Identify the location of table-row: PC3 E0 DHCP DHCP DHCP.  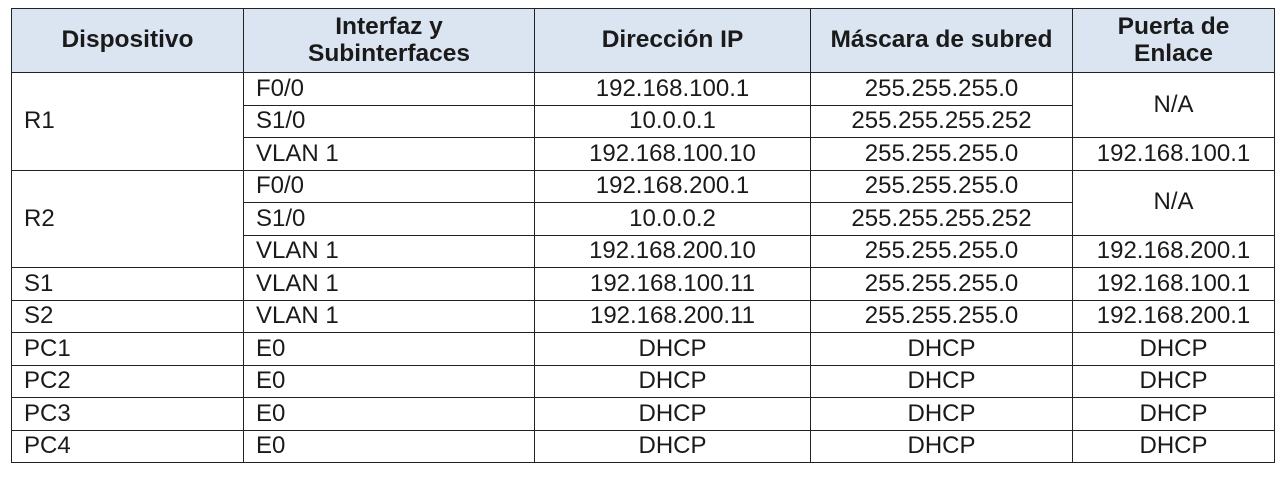
(643, 414).